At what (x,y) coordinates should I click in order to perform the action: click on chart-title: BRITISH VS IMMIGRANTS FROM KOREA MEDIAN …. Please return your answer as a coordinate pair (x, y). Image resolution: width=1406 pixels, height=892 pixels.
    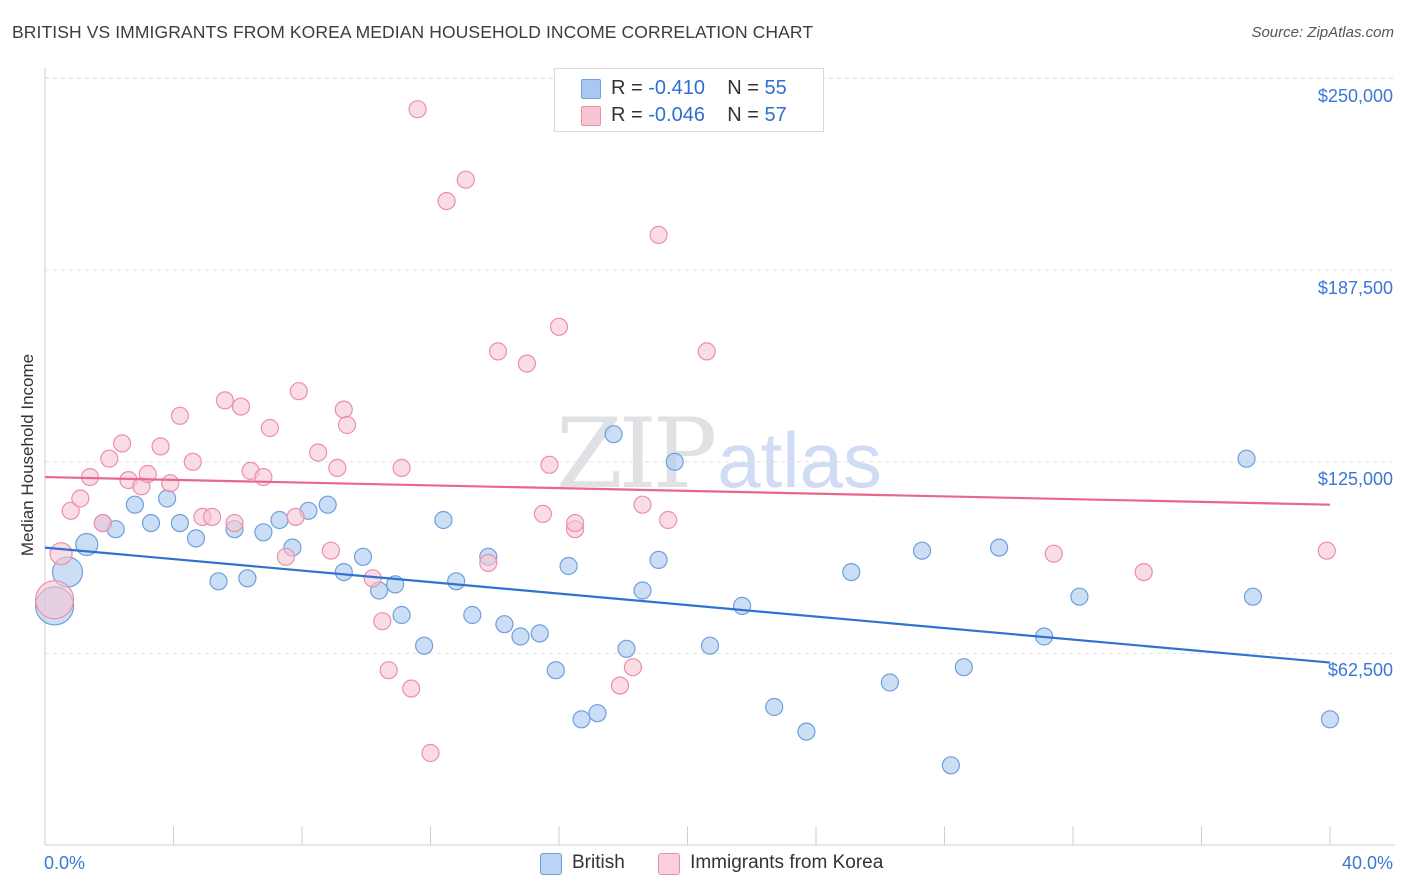
    Looking at the image, I should click on (413, 32).